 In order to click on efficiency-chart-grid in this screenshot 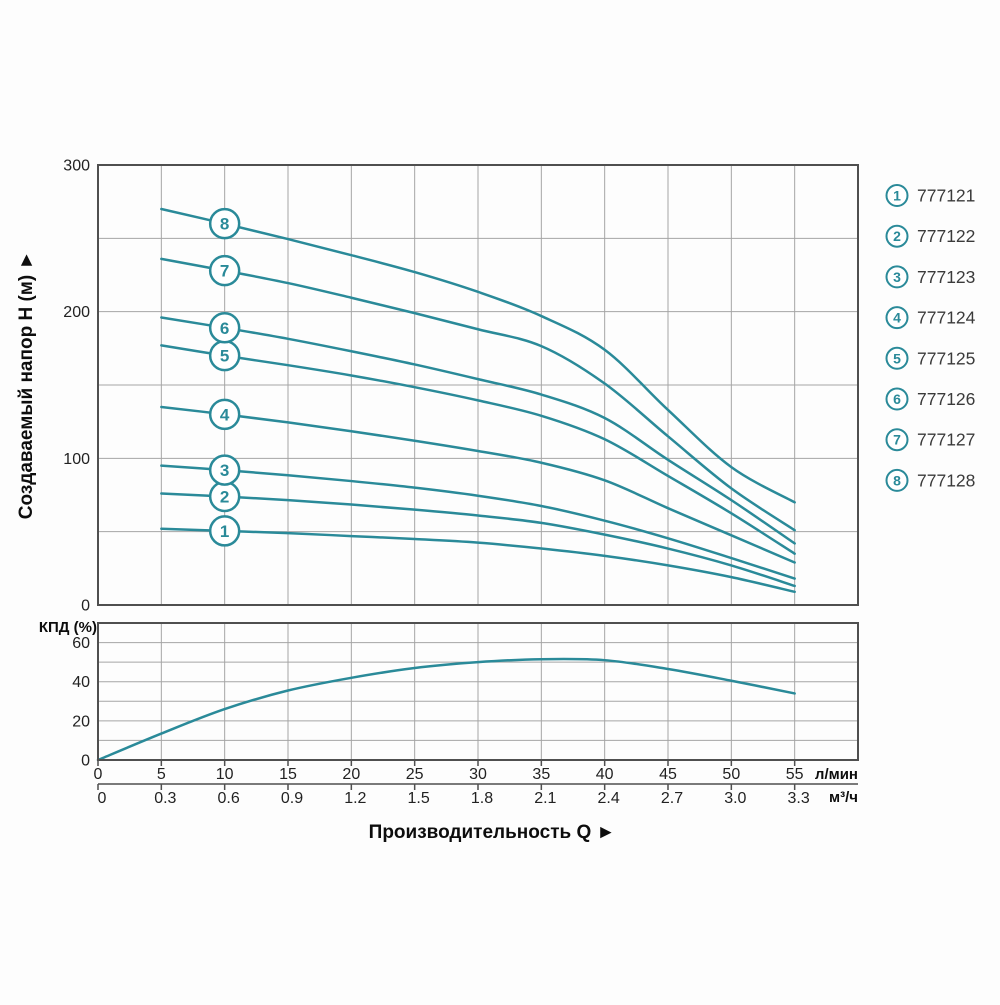, I will do `click(478, 691)`.